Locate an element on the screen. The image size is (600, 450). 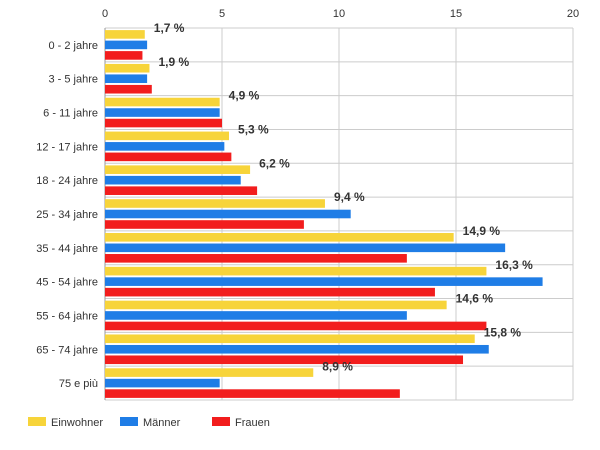
legend-label-einwohner: Einwohner is located at coordinates (77, 423).